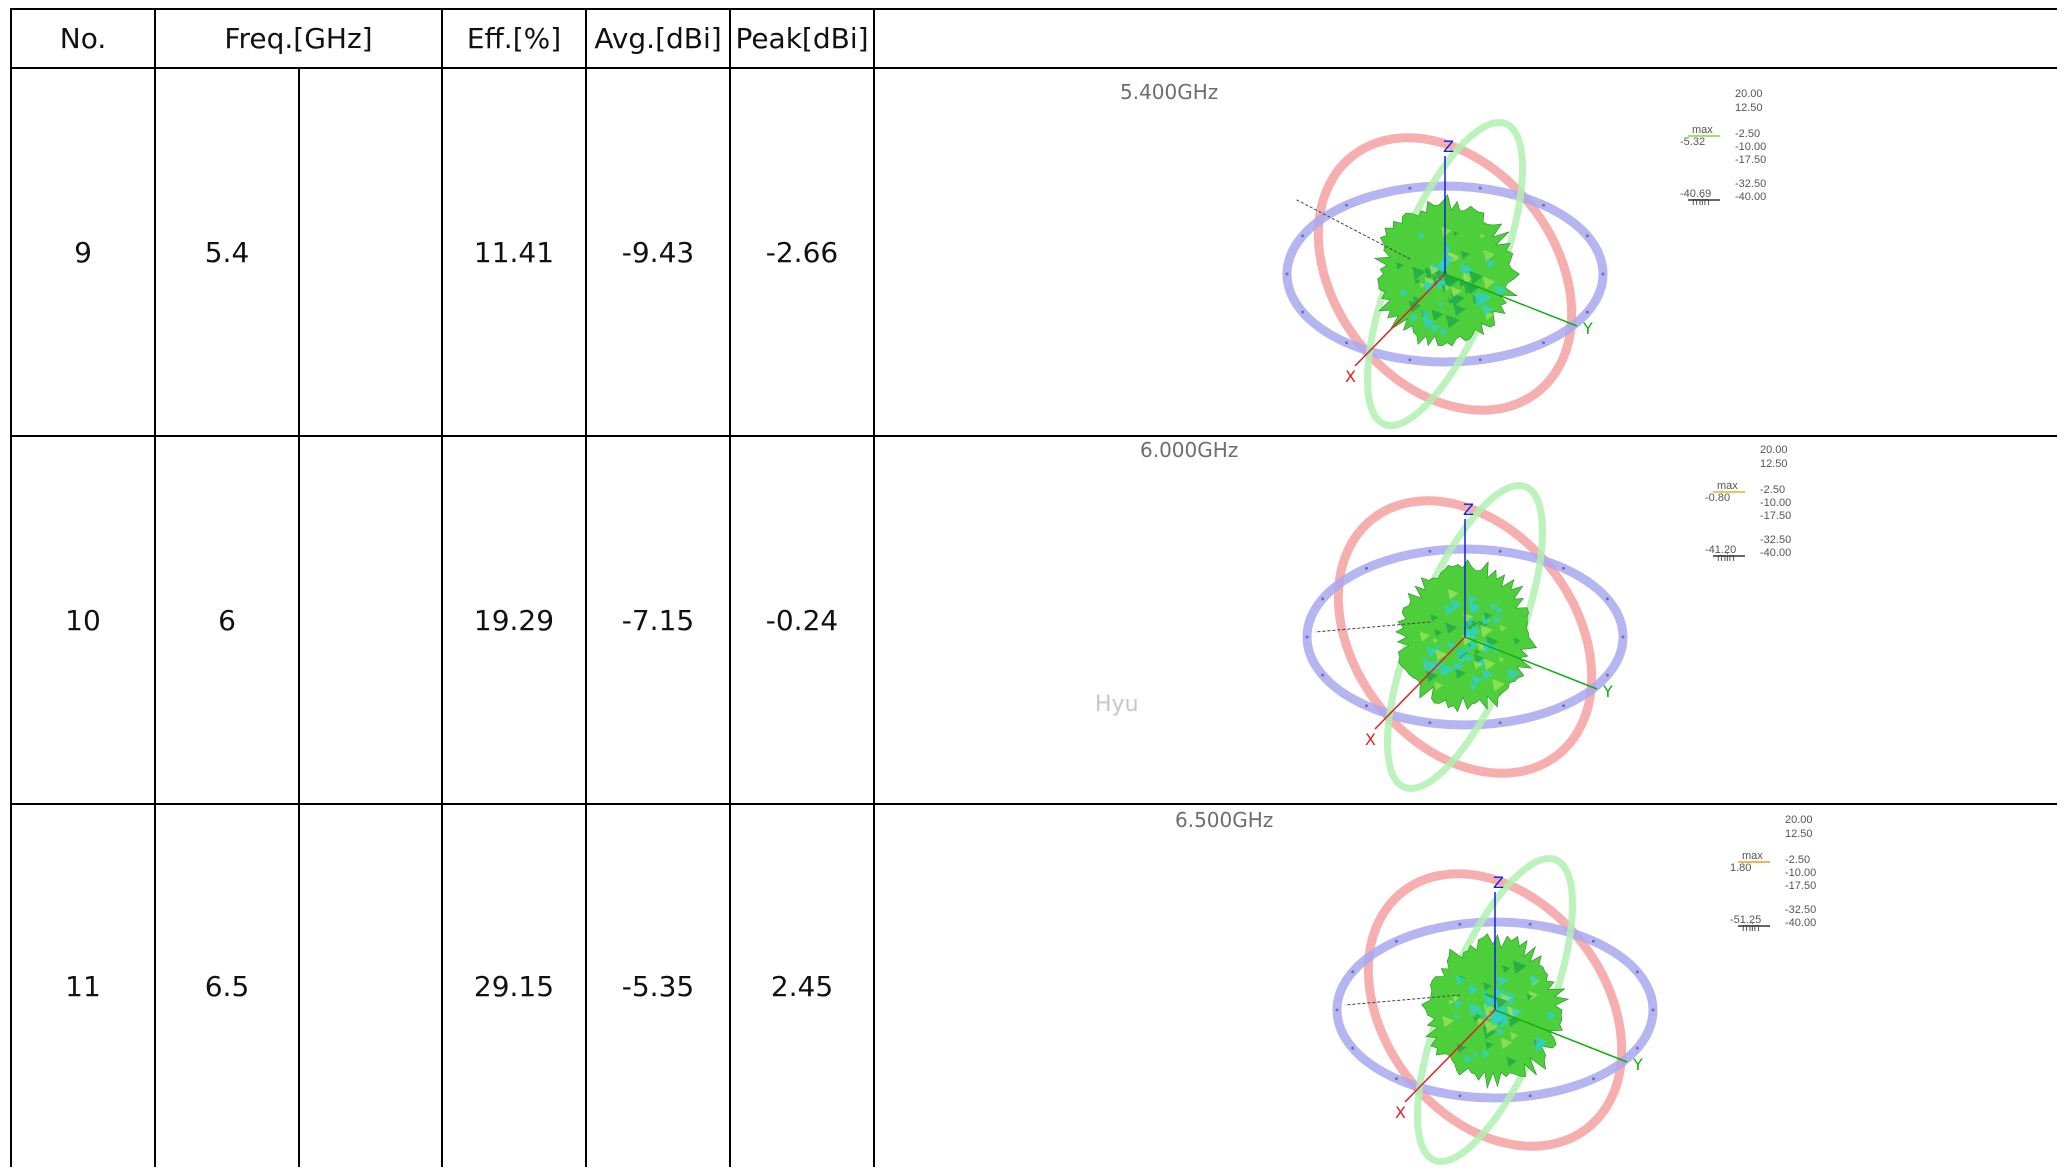  Describe the element at coordinates (1750, 197) in the screenshot. I see `scale-low: -40.00` at that location.